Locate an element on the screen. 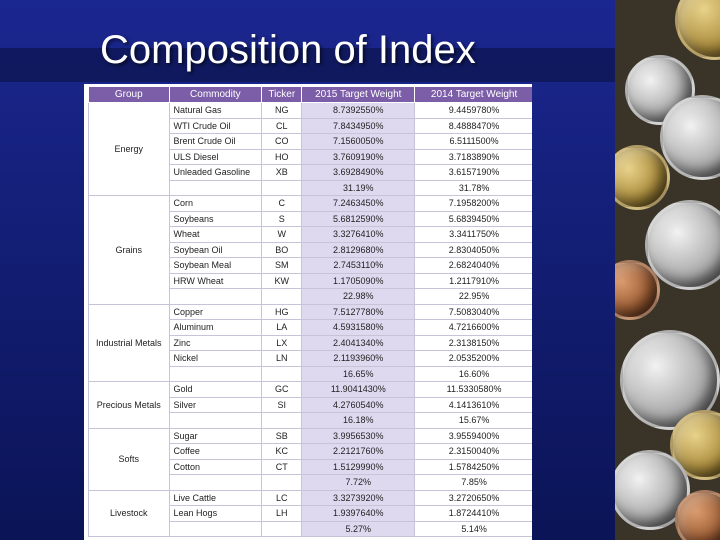  commodity-cell: ULS Diesel is located at coordinates (215, 156).